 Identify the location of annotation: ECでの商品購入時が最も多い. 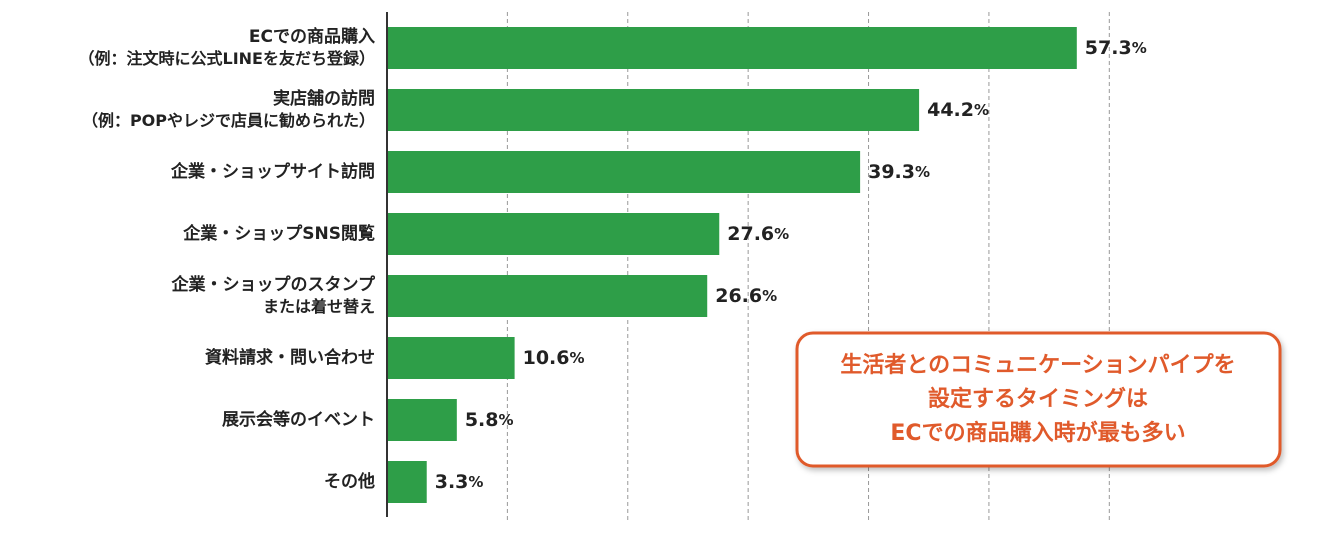
(1037, 433).